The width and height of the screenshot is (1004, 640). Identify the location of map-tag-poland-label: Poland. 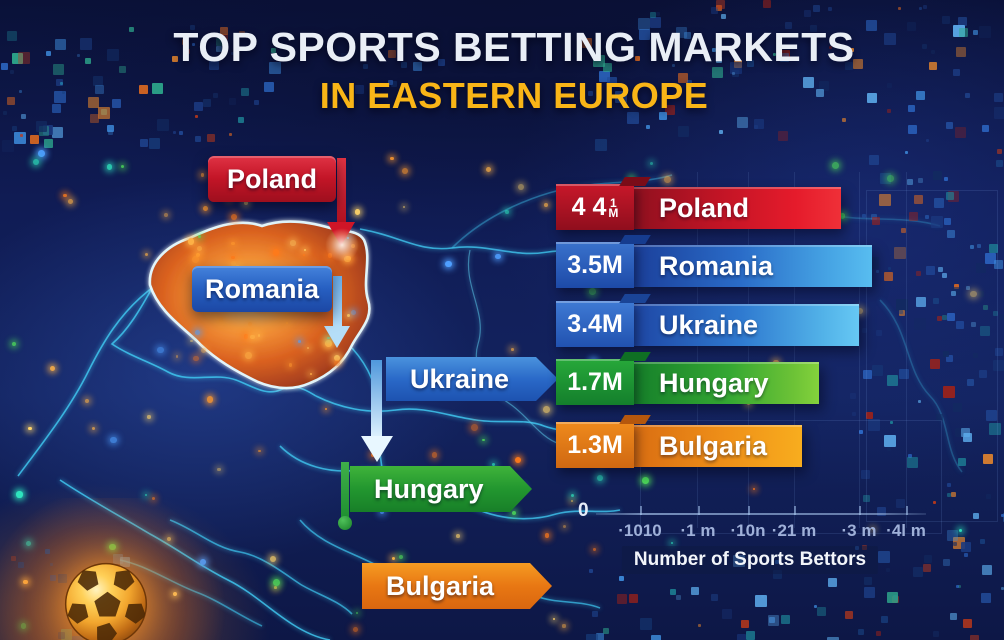
(271, 178).